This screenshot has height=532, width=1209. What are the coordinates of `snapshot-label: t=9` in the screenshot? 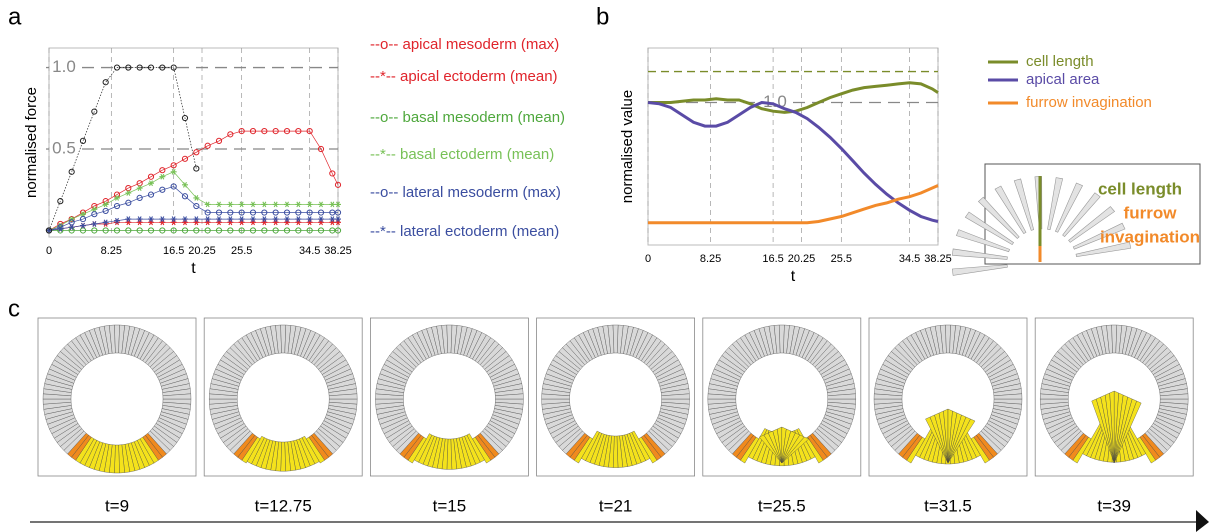 It's located at (117, 505).